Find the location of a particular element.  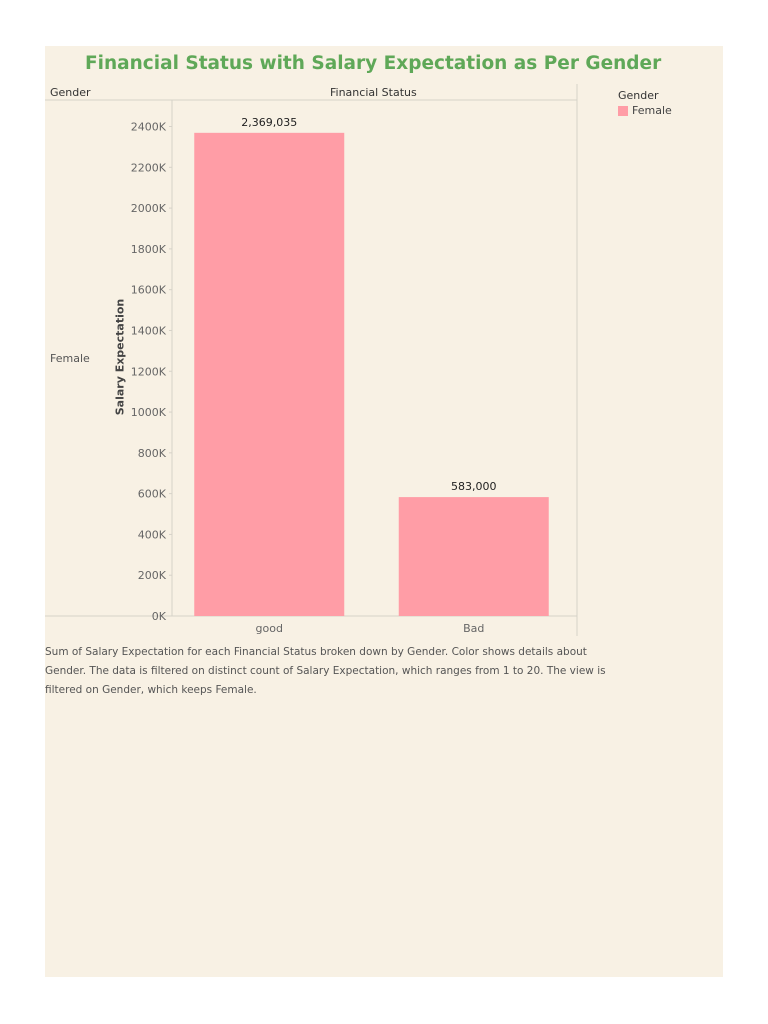

x-tick-label: Bad is located at coordinates (473, 628).